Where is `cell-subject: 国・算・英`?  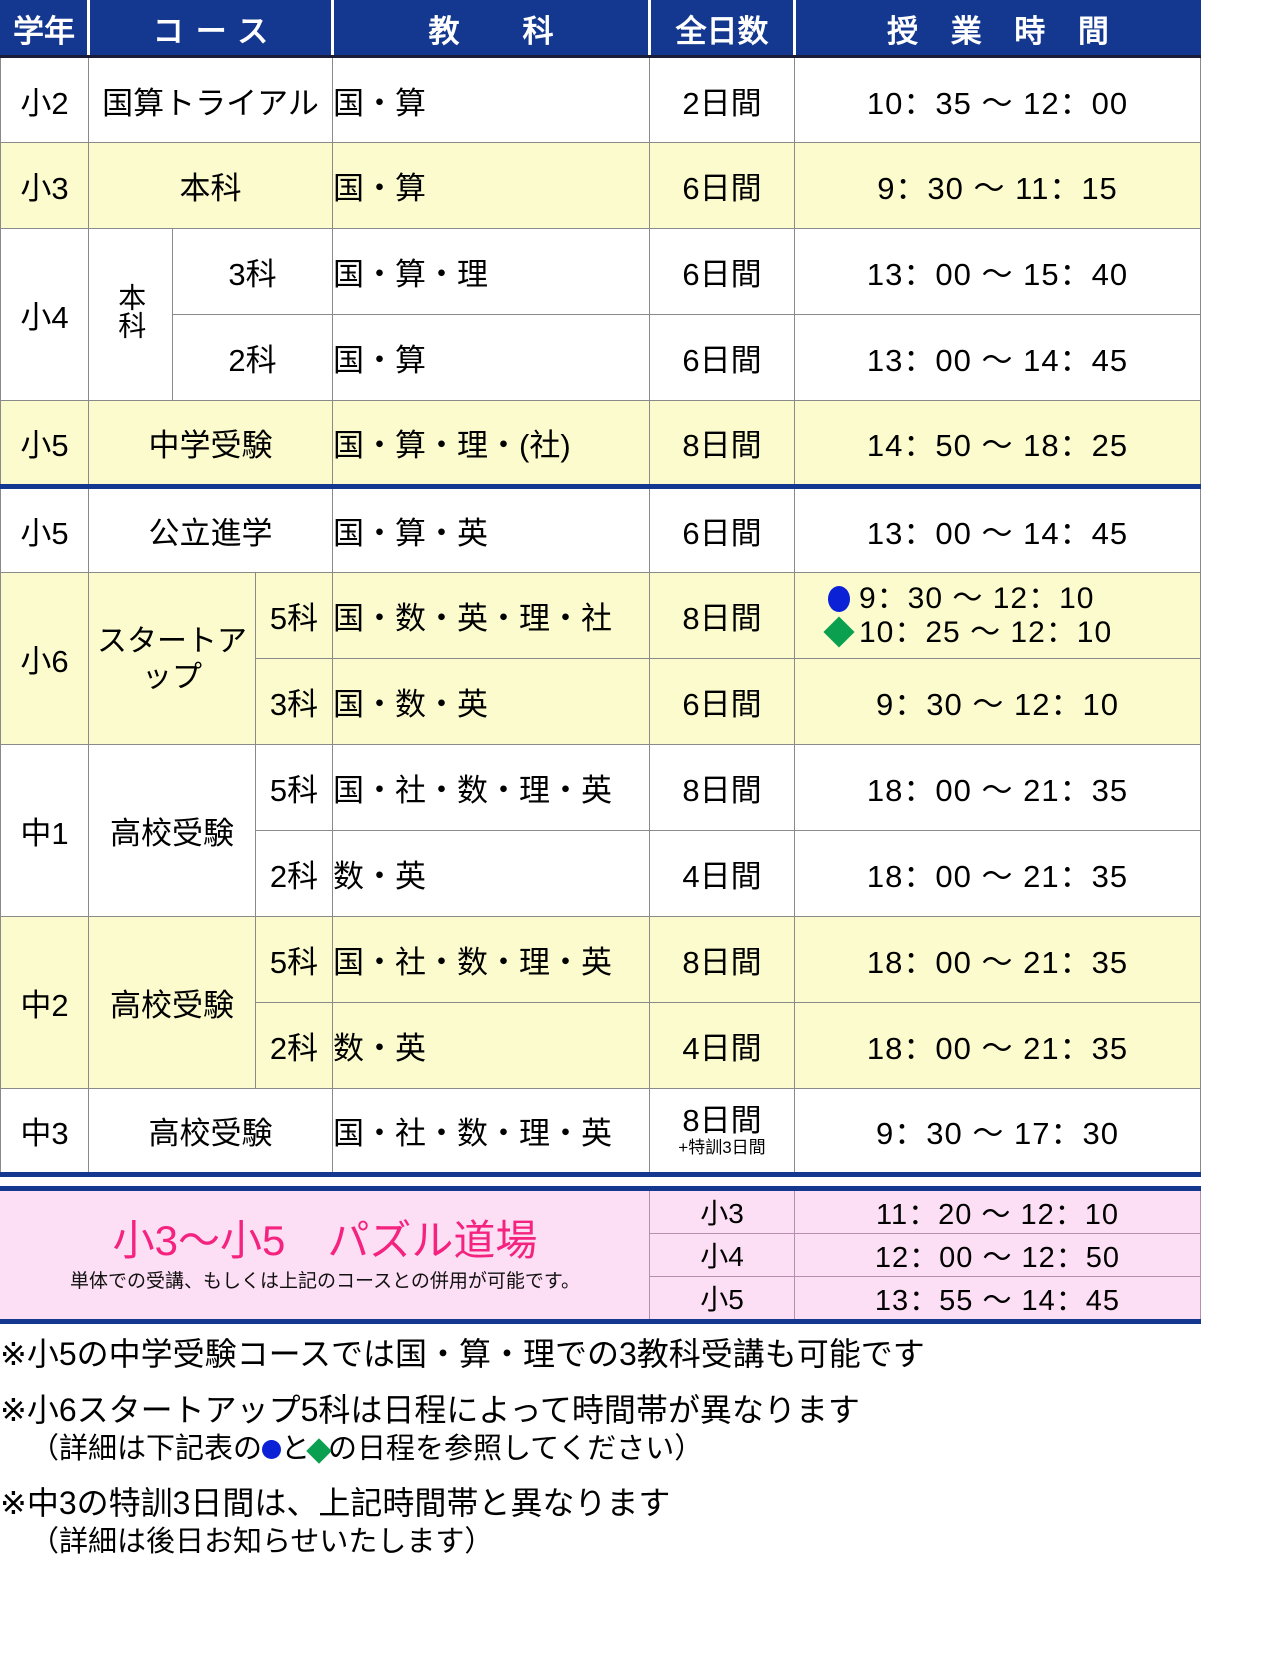 cell-subject: 国・算・英 is located at coordinates (491, 529).